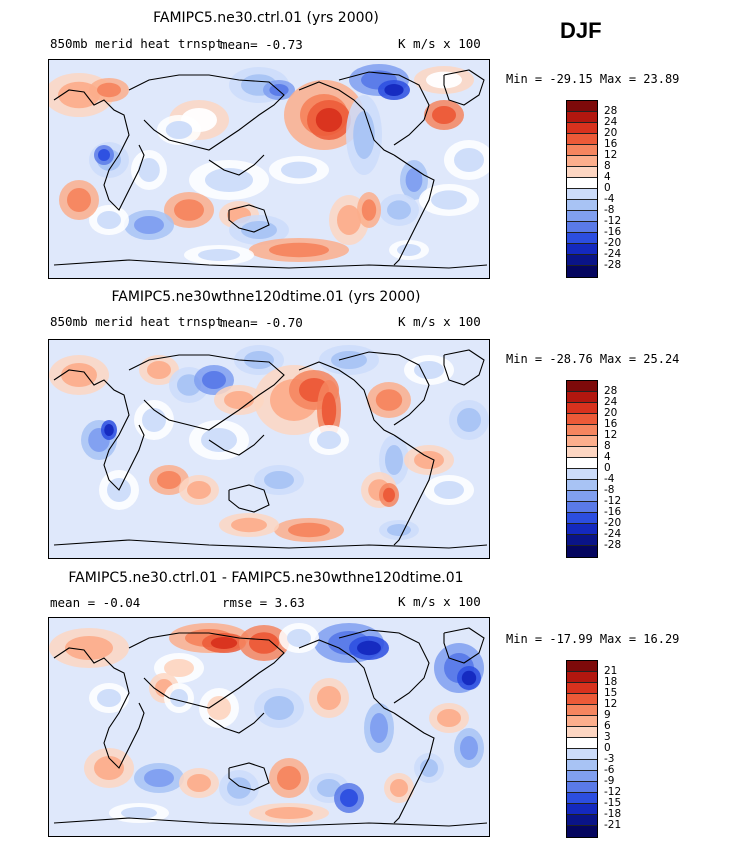 This screenshot has width=733, height=850. What do you see at coordinates (613, 254) in the screenshot?
I see `colorbar-level-label: -24` at bounding box center [613, 254].